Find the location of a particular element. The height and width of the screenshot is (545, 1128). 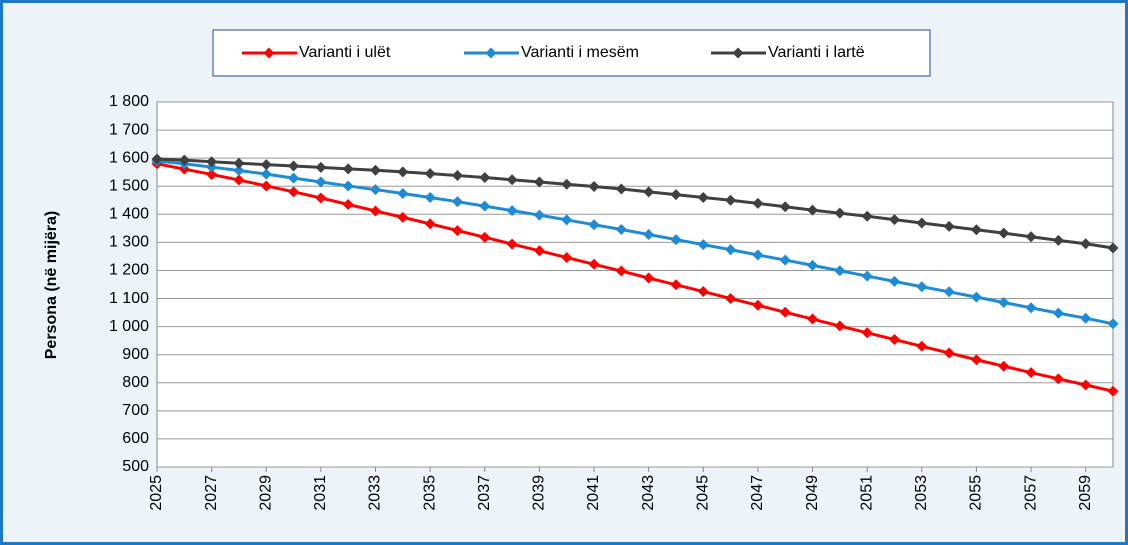

y-tick-label: 1 100 is located at coordinates (129, 298).